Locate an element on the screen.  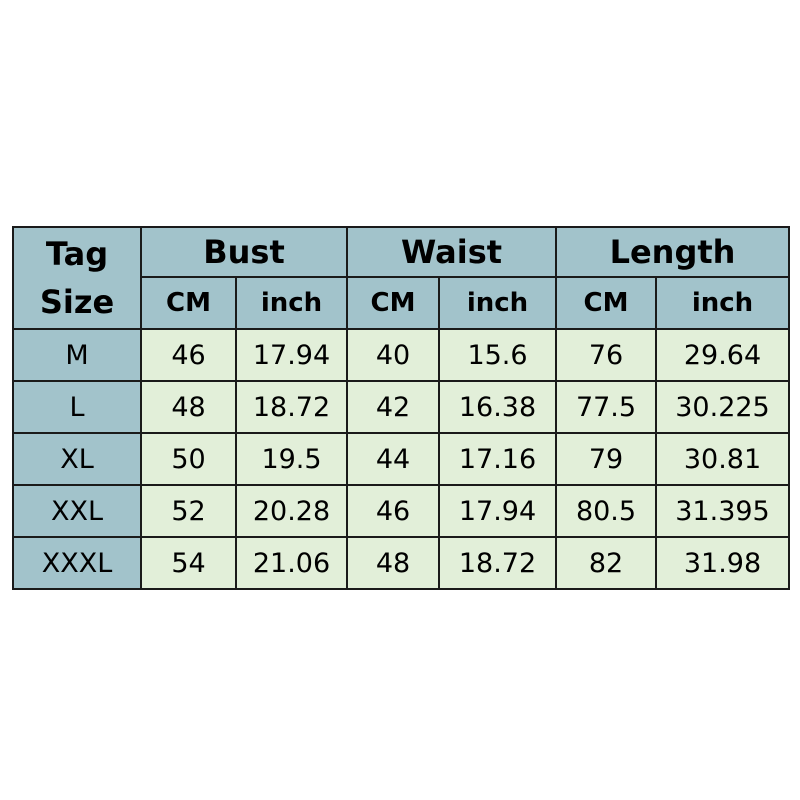
value-cell: 42 is located at coordinates (393, 407).